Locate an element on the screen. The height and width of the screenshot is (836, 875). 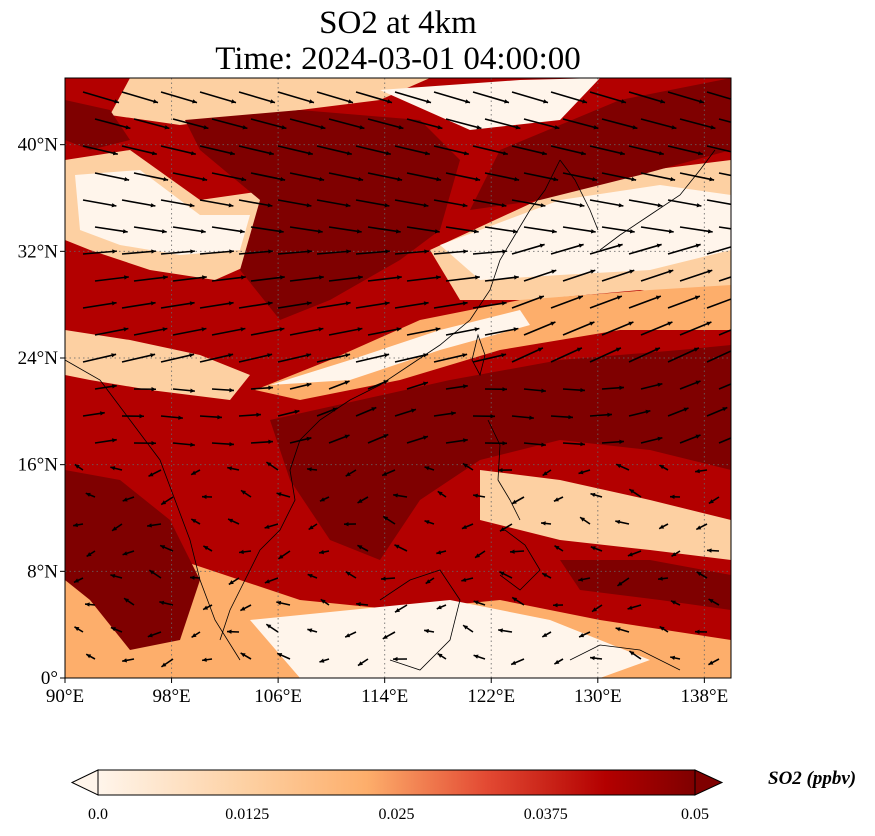
plume-dark-southwest is located at coordinates (132, 560).